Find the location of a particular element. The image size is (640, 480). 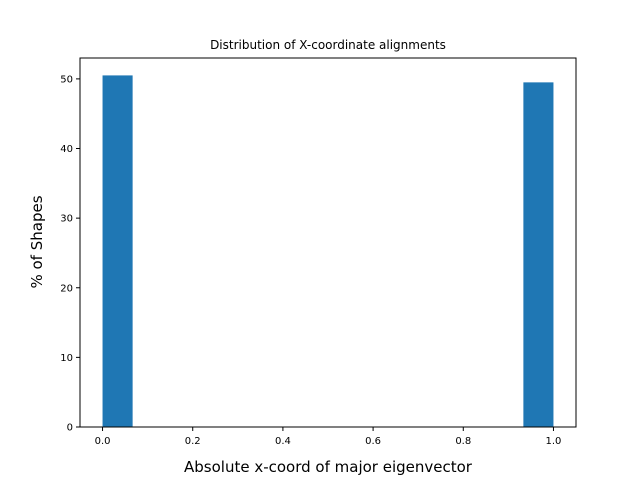

y-axis-label: % of Shapes is located at coordinates (37, 241).